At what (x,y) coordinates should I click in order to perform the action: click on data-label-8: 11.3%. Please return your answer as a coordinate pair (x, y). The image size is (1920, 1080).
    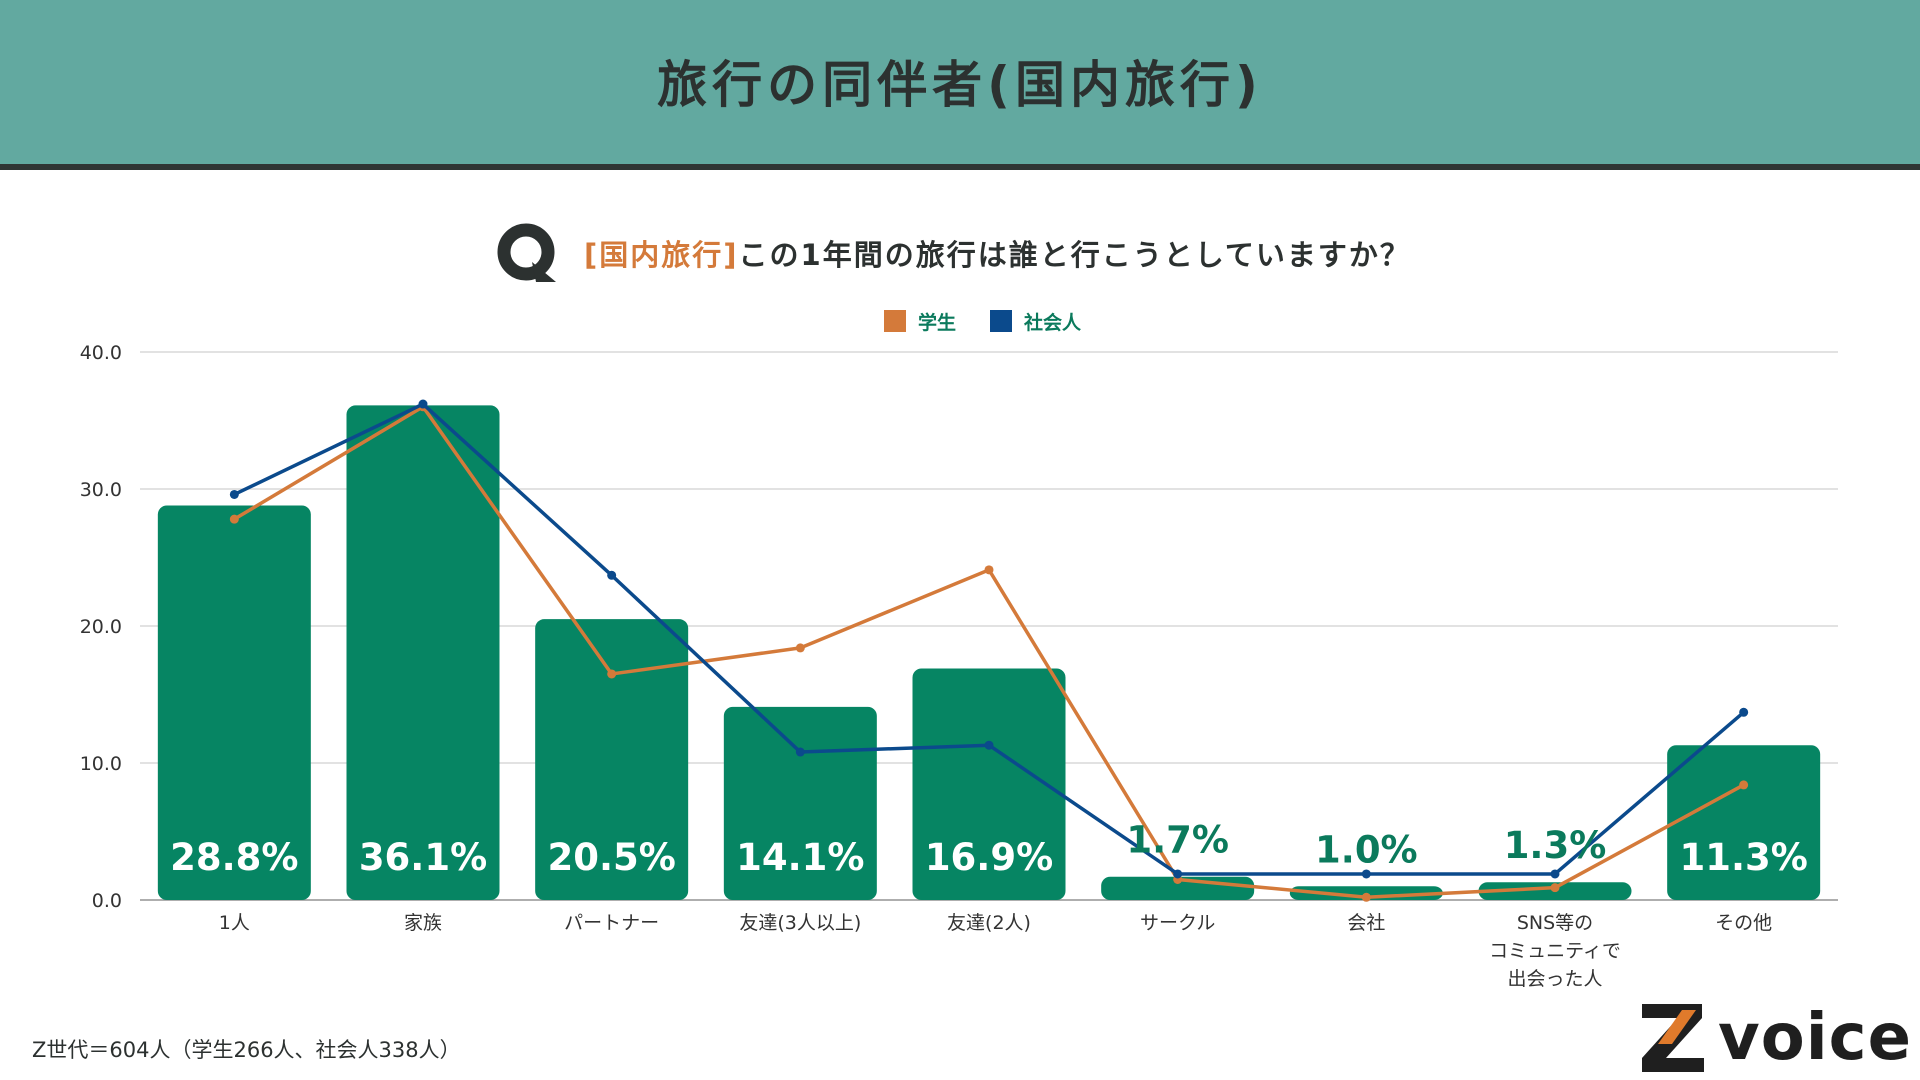
    Looking at the image, I should click on (1743, 857).